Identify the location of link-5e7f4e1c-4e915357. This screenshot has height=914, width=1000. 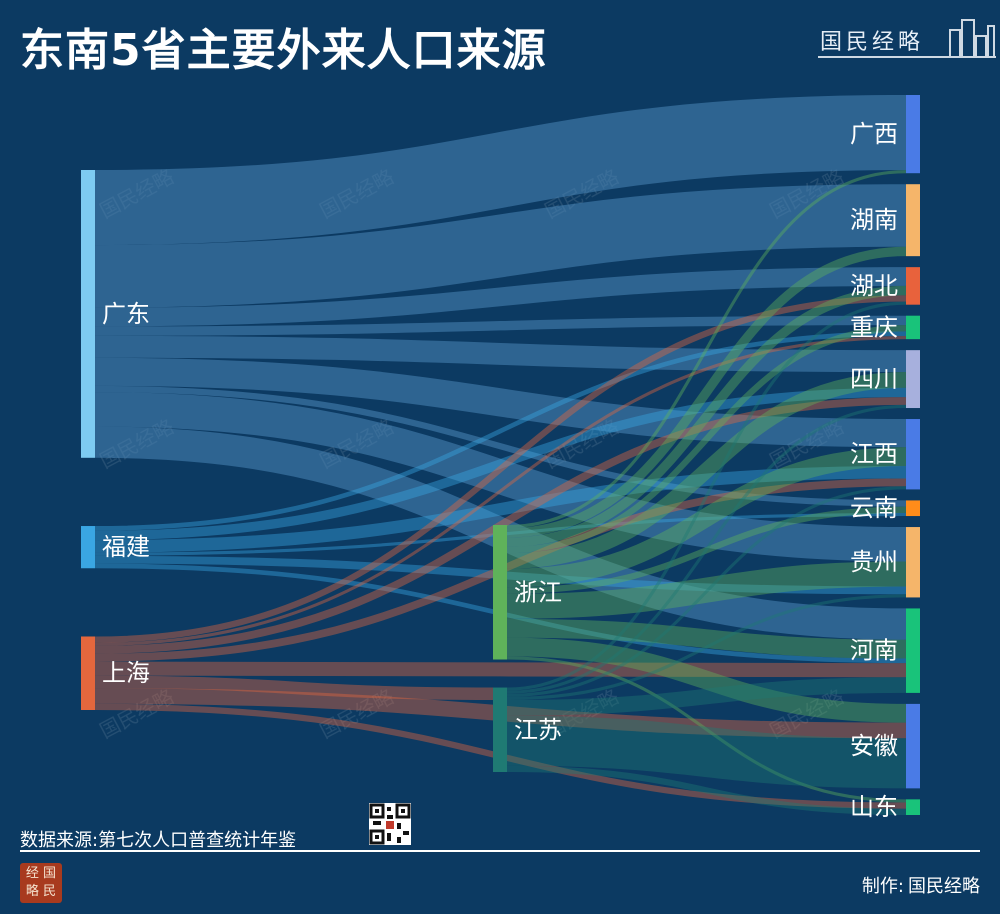
(500, 446).